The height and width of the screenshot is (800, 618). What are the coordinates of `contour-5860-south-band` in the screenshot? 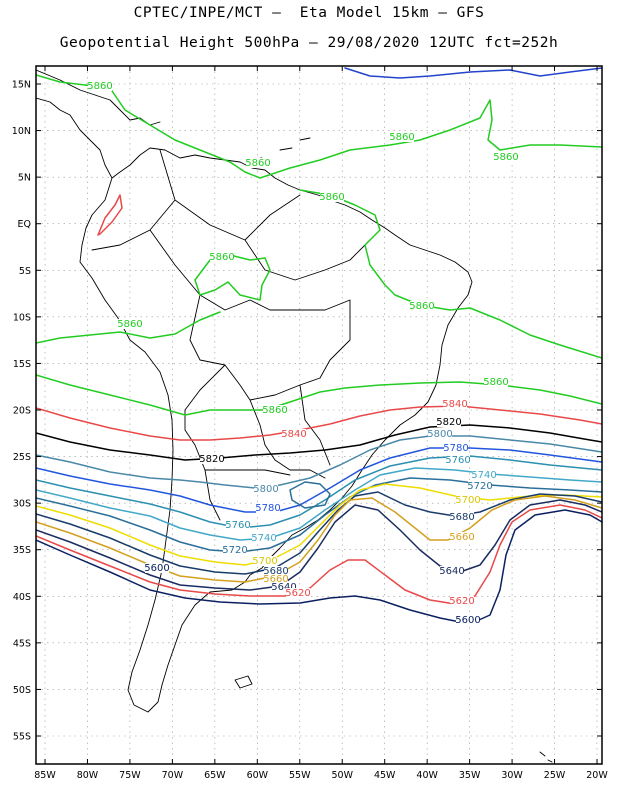 It's located at (128, 327).